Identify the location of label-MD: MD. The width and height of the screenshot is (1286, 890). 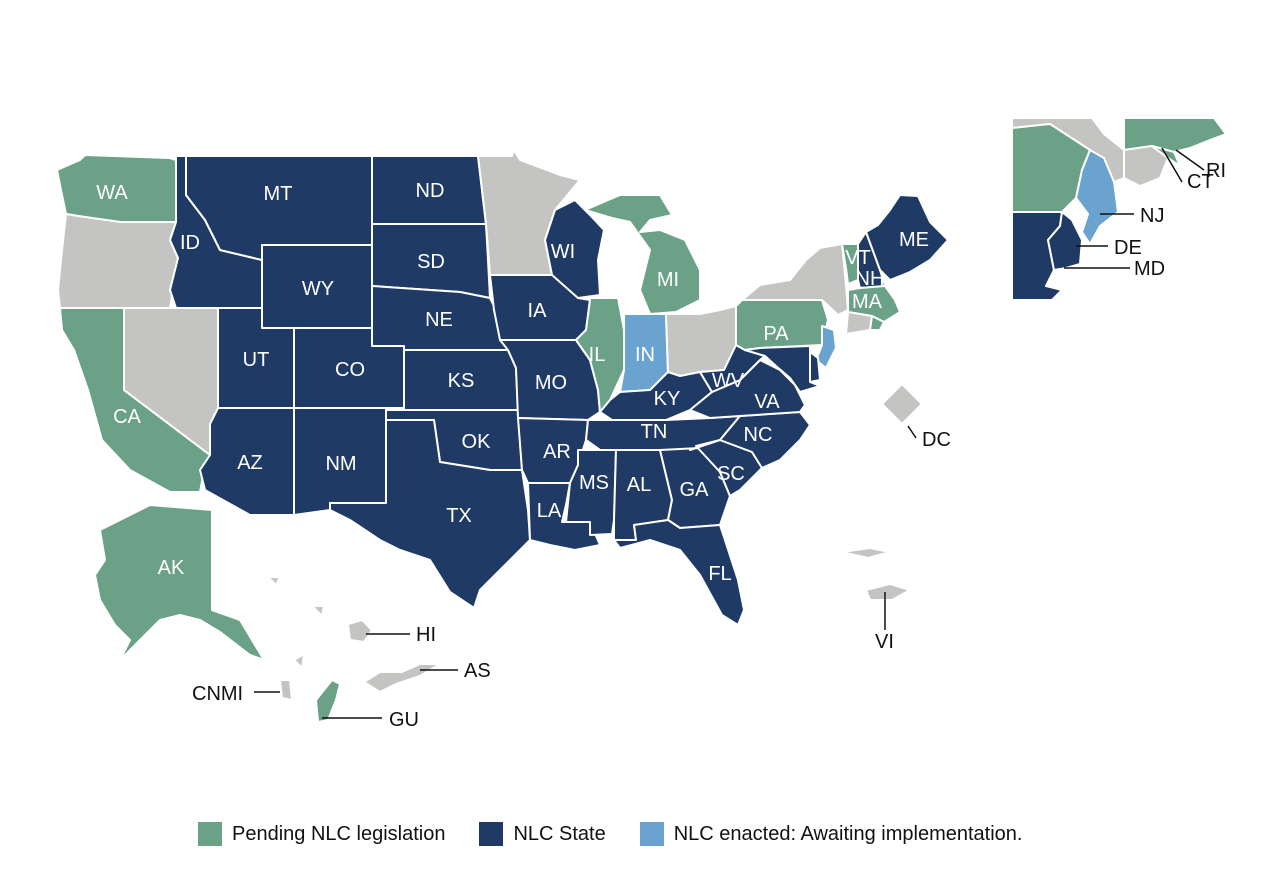
(1149, 269).